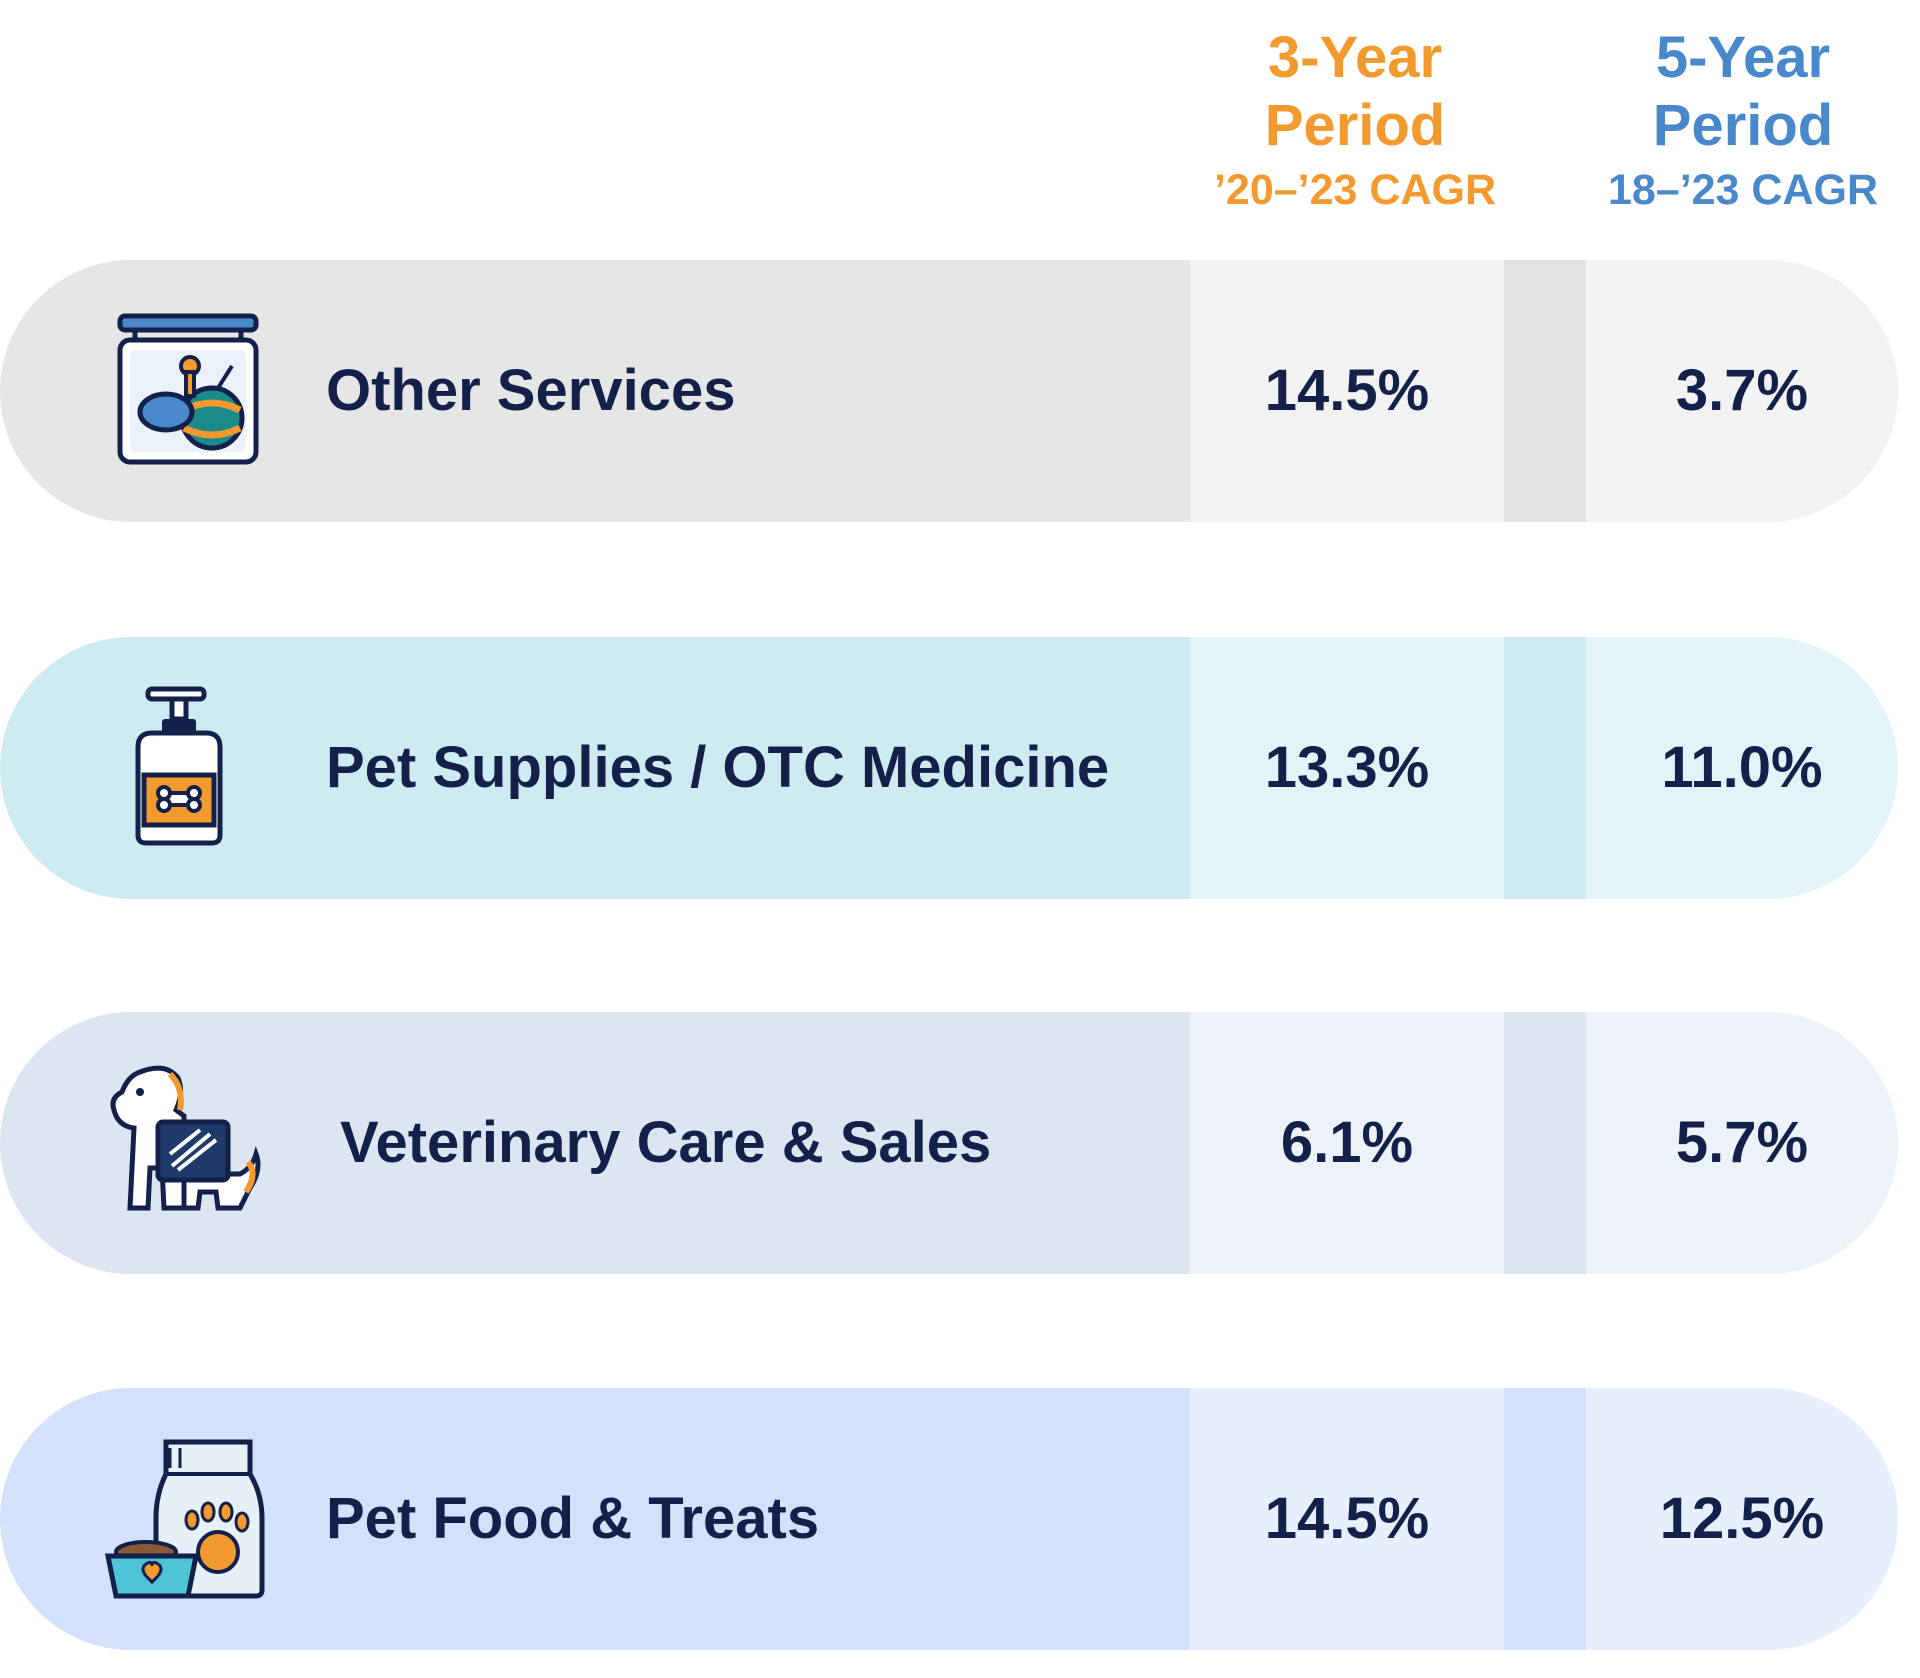 Image resolution: width=1920 pixels, height=1678 pixels. What do you see at coordinates (531, 390) in the screenshot?
I see `row-label: Other Services` at bounding box center [531, 390].